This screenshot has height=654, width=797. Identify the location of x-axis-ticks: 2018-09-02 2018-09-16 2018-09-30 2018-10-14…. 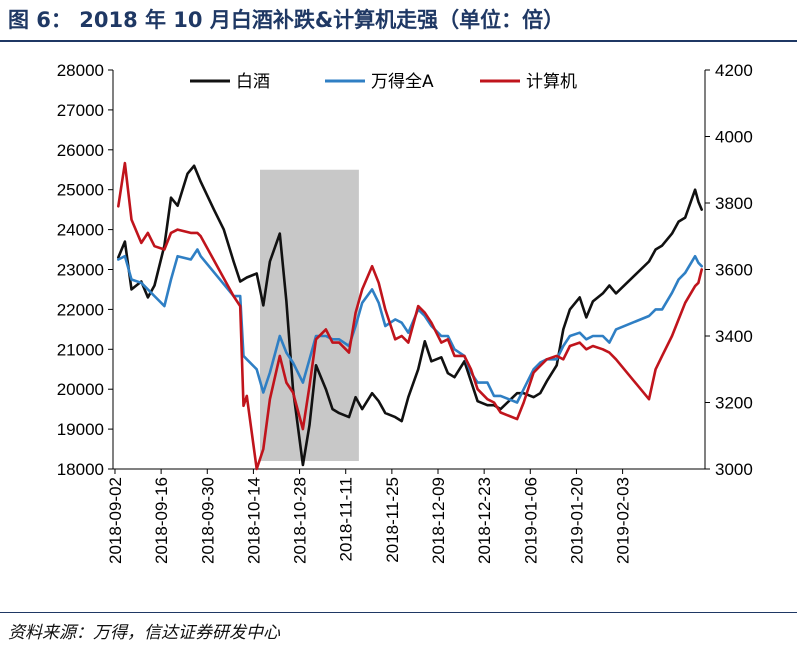
(369, 516).